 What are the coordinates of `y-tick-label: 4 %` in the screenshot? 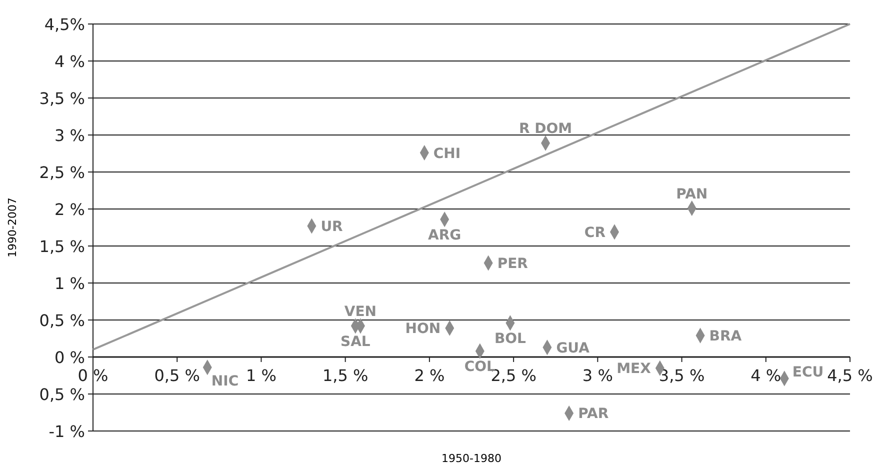 It's located at (69, 61).